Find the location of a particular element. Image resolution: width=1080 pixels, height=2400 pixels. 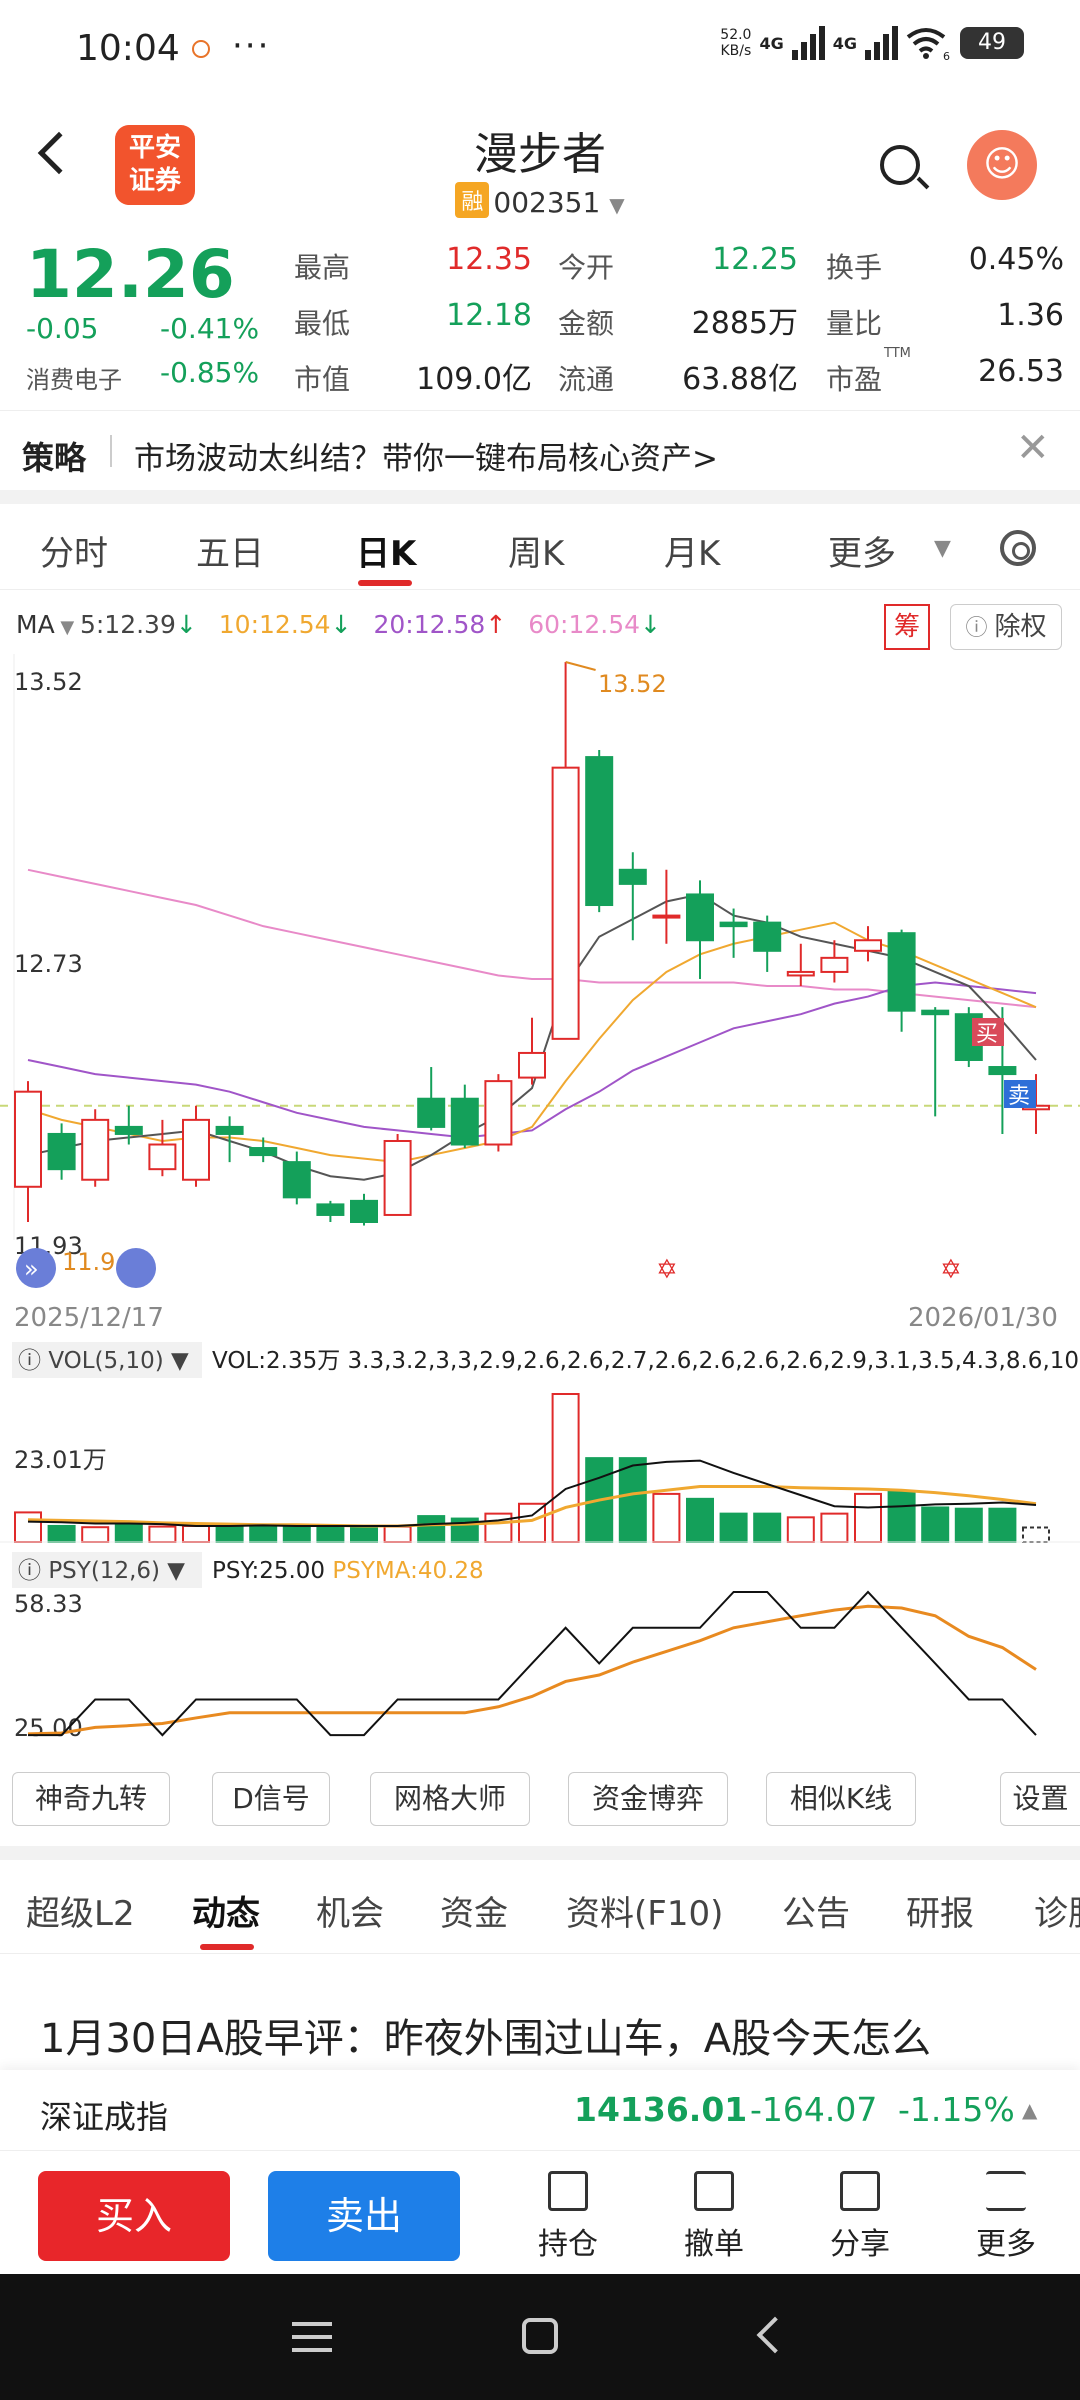

volume-bars is located at coordinates (540, 1468).